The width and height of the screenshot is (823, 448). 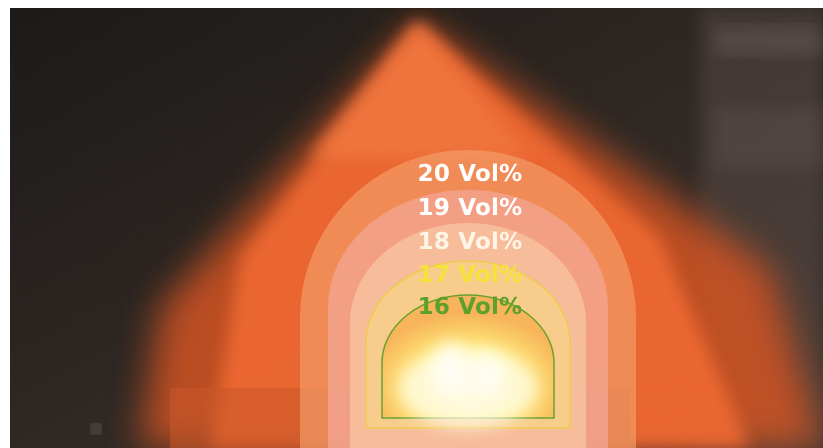 I want to click on zone-label-16: 16 Vol%, so click(x=470, y=307).